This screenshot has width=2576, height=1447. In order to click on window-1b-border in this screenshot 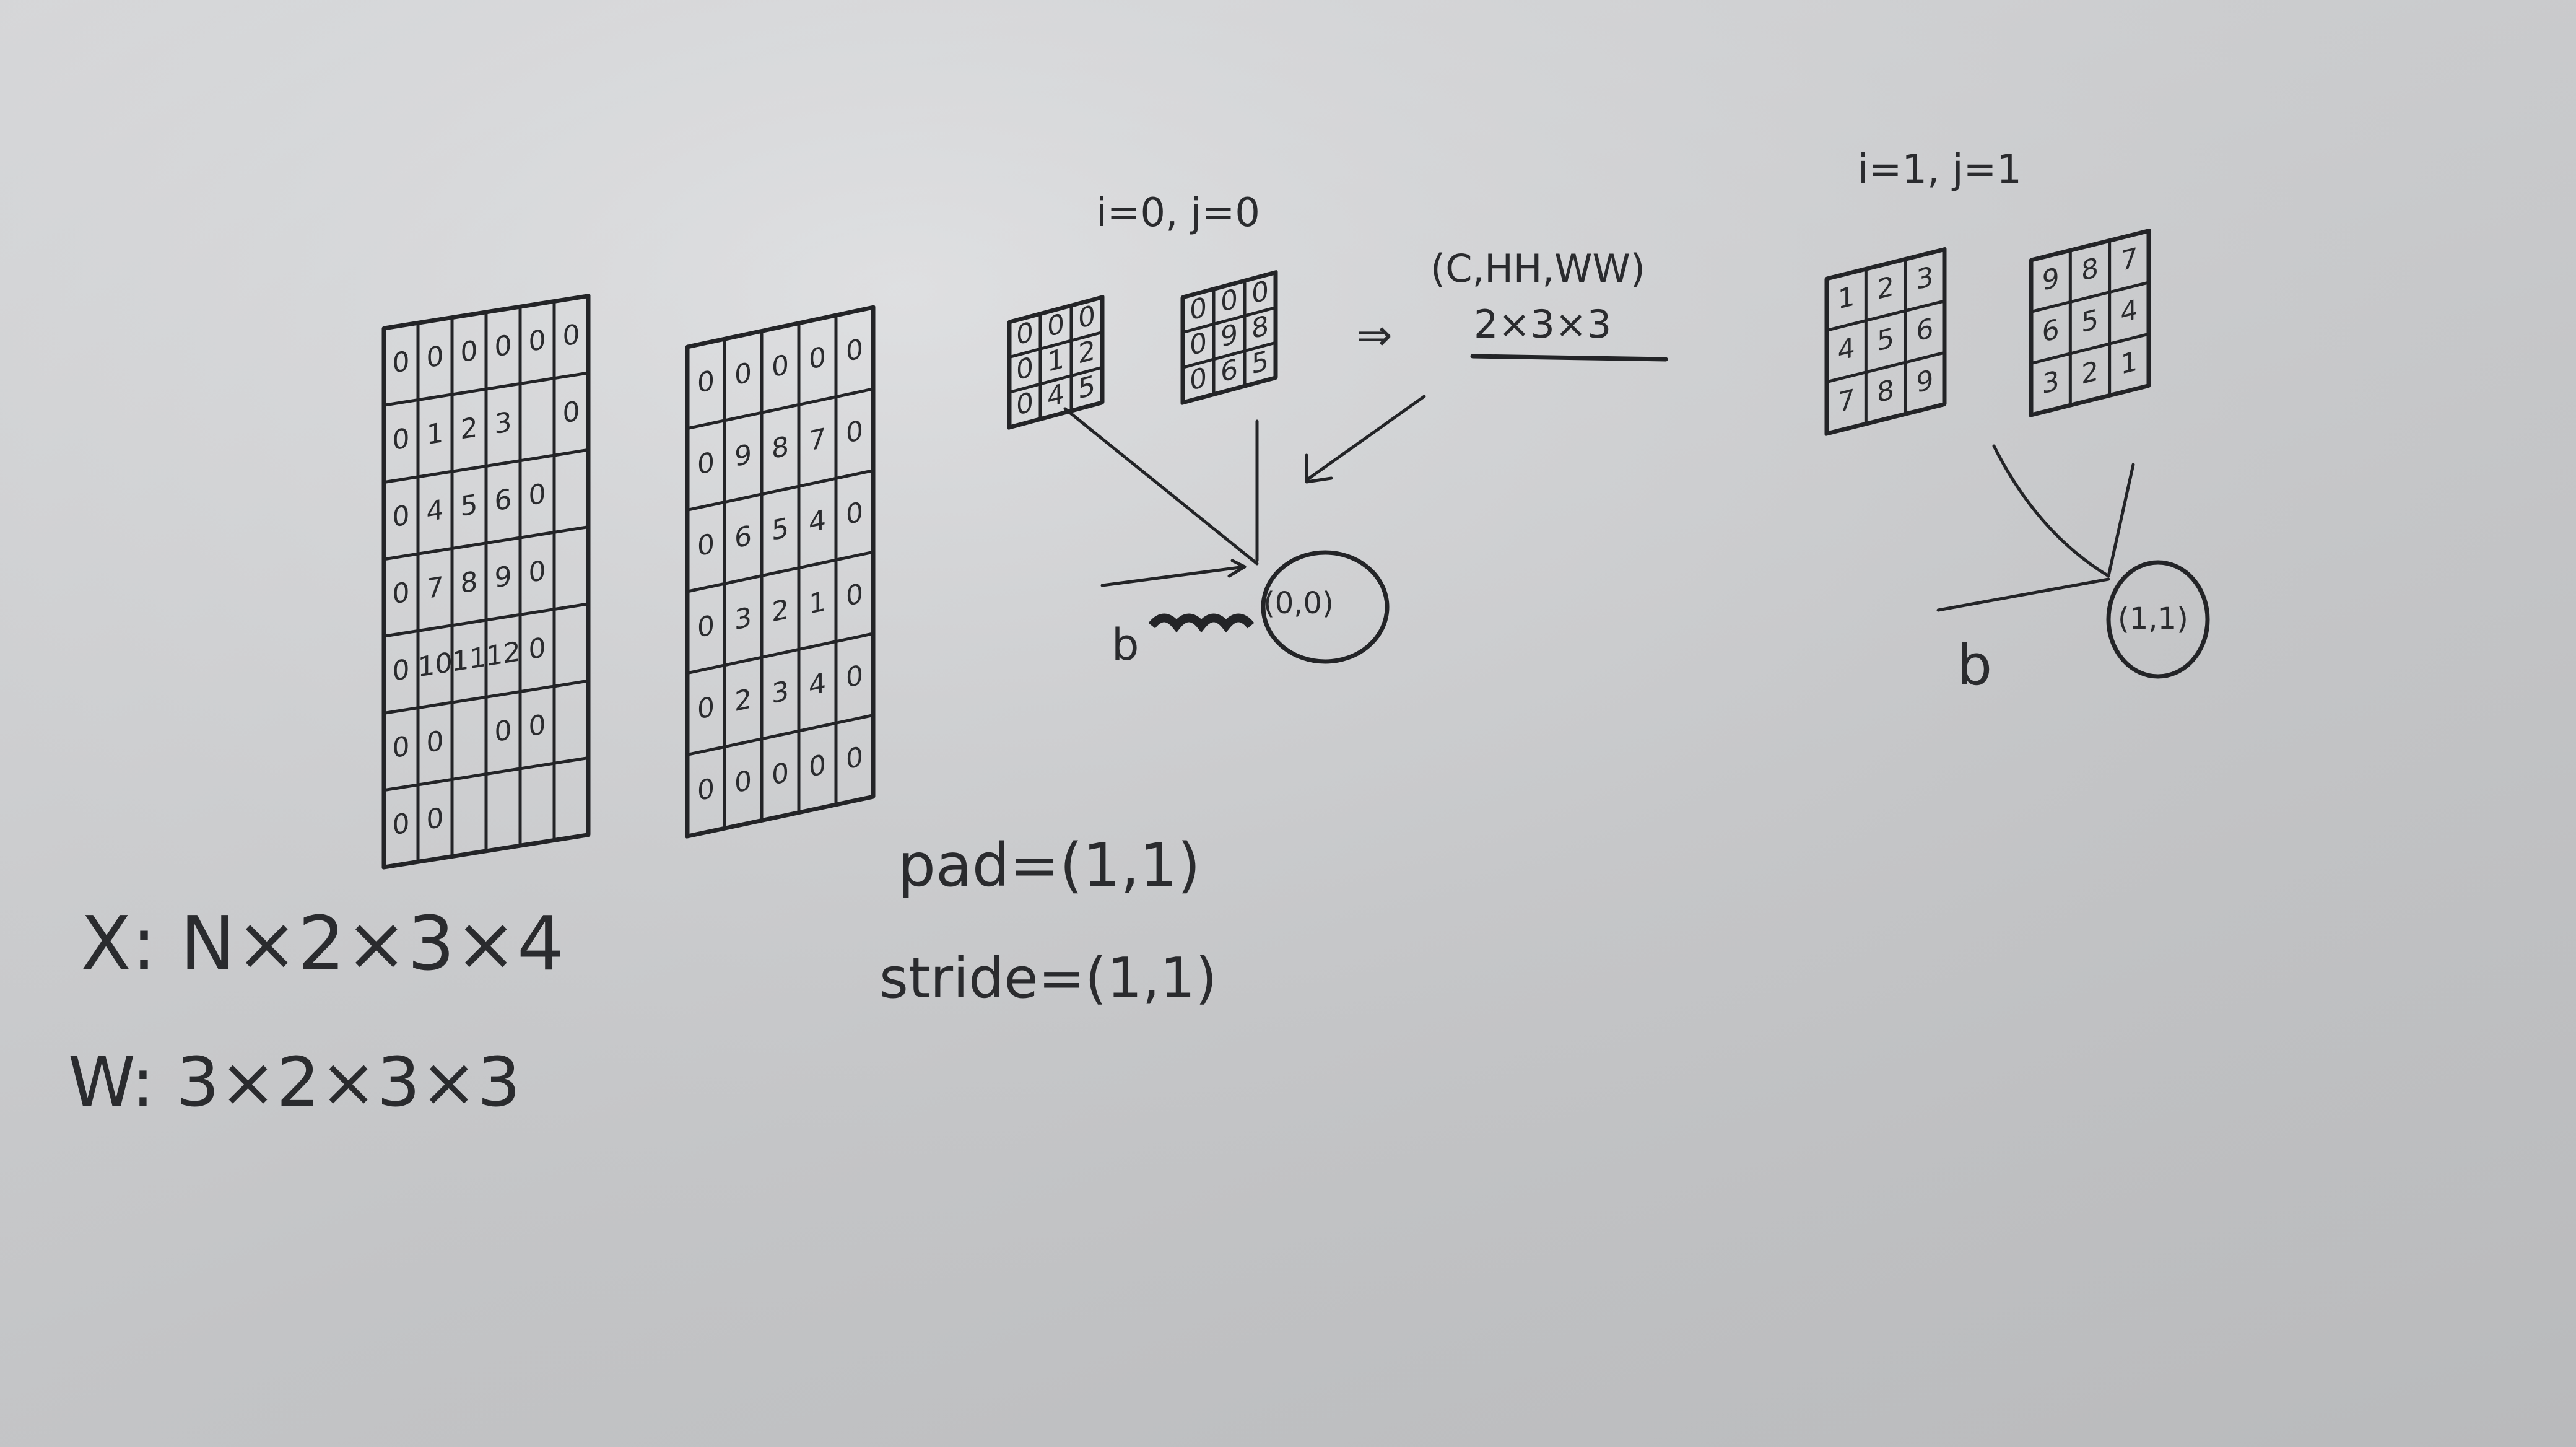, I will do `click(1229, 338)`.